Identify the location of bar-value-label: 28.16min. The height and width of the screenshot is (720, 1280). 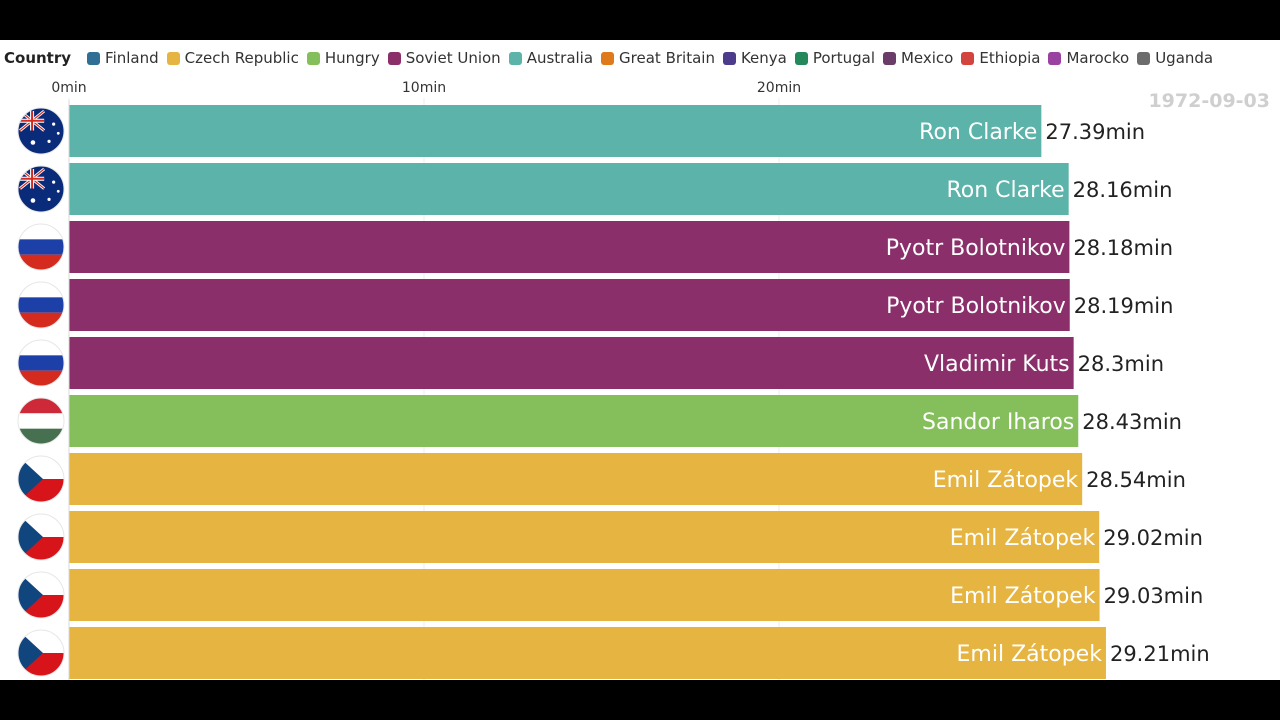
(1123, 190).